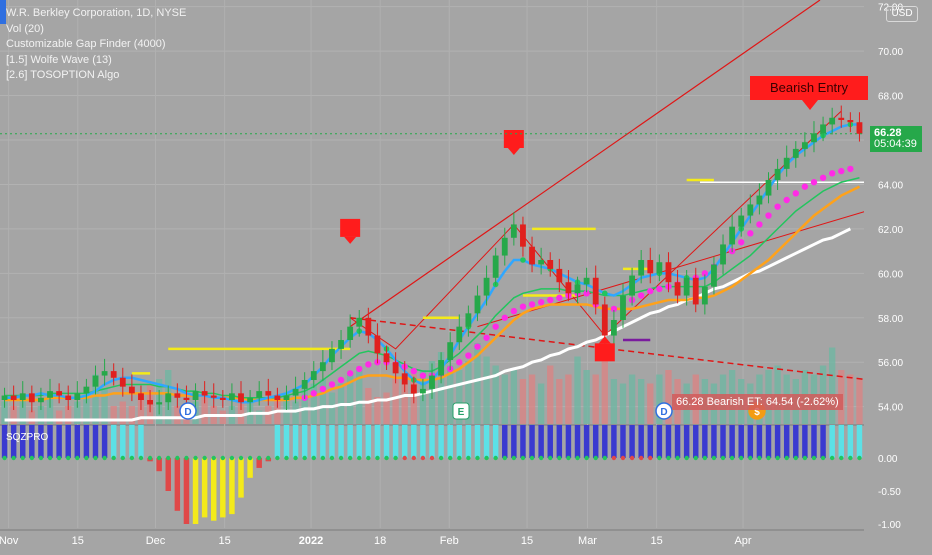 Image resolution: width=932 pixels, height=555 pixels. What do you see at coordinates (63, 75) in the screenshot?
I see `legend-tosoption: [2.6] TOSOPTION Algo` at bounding box center [63, 75].